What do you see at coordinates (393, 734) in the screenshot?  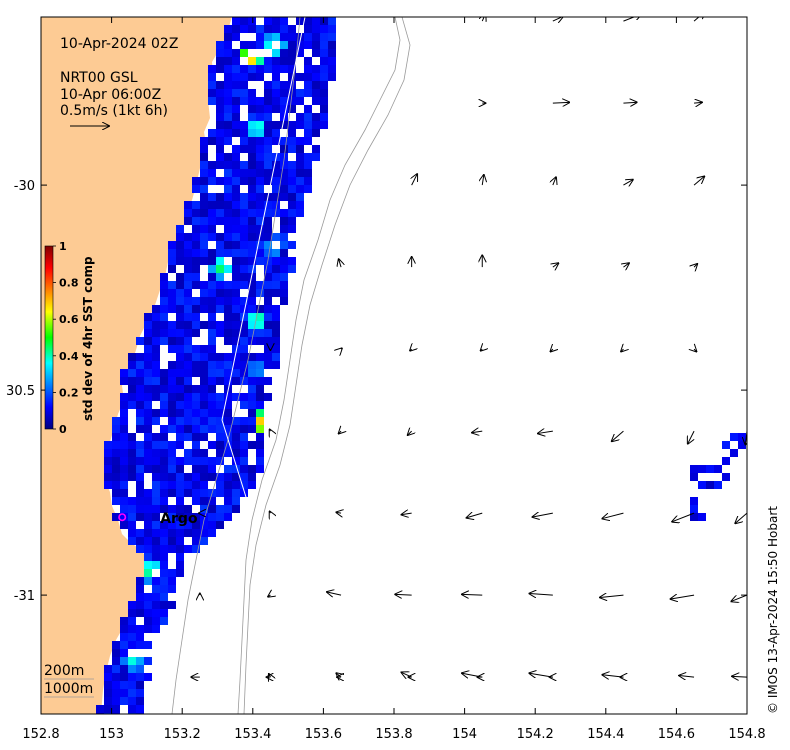 I see `x-tick-label: 153.8` at bounding box center [393, 734].